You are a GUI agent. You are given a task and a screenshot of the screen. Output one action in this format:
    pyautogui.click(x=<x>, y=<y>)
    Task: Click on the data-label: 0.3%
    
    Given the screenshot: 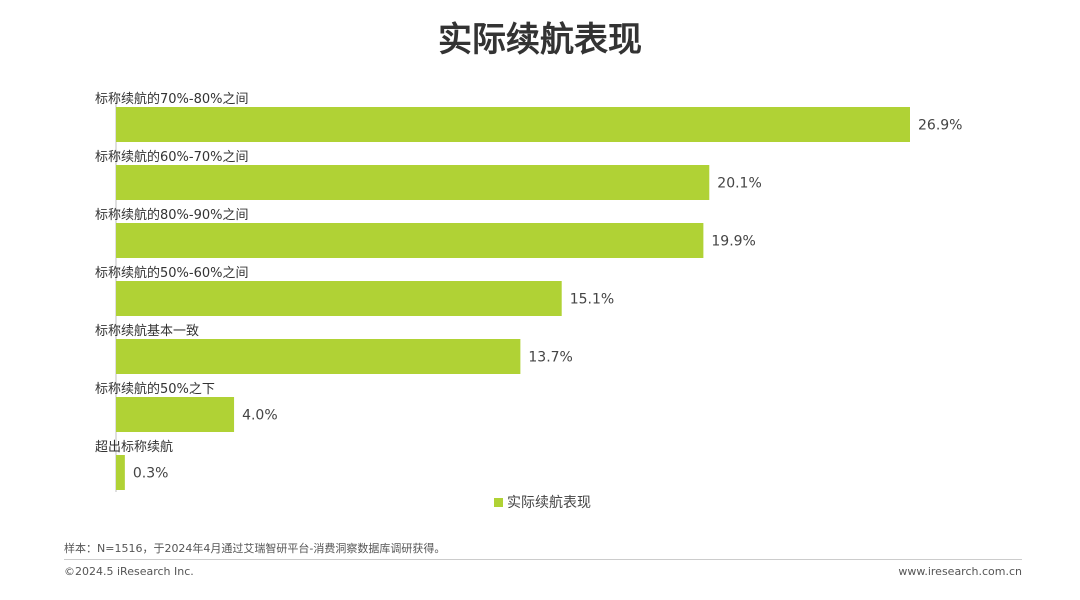 What is the action you would take?
    pyautogui.click(x=151, y=474)
    